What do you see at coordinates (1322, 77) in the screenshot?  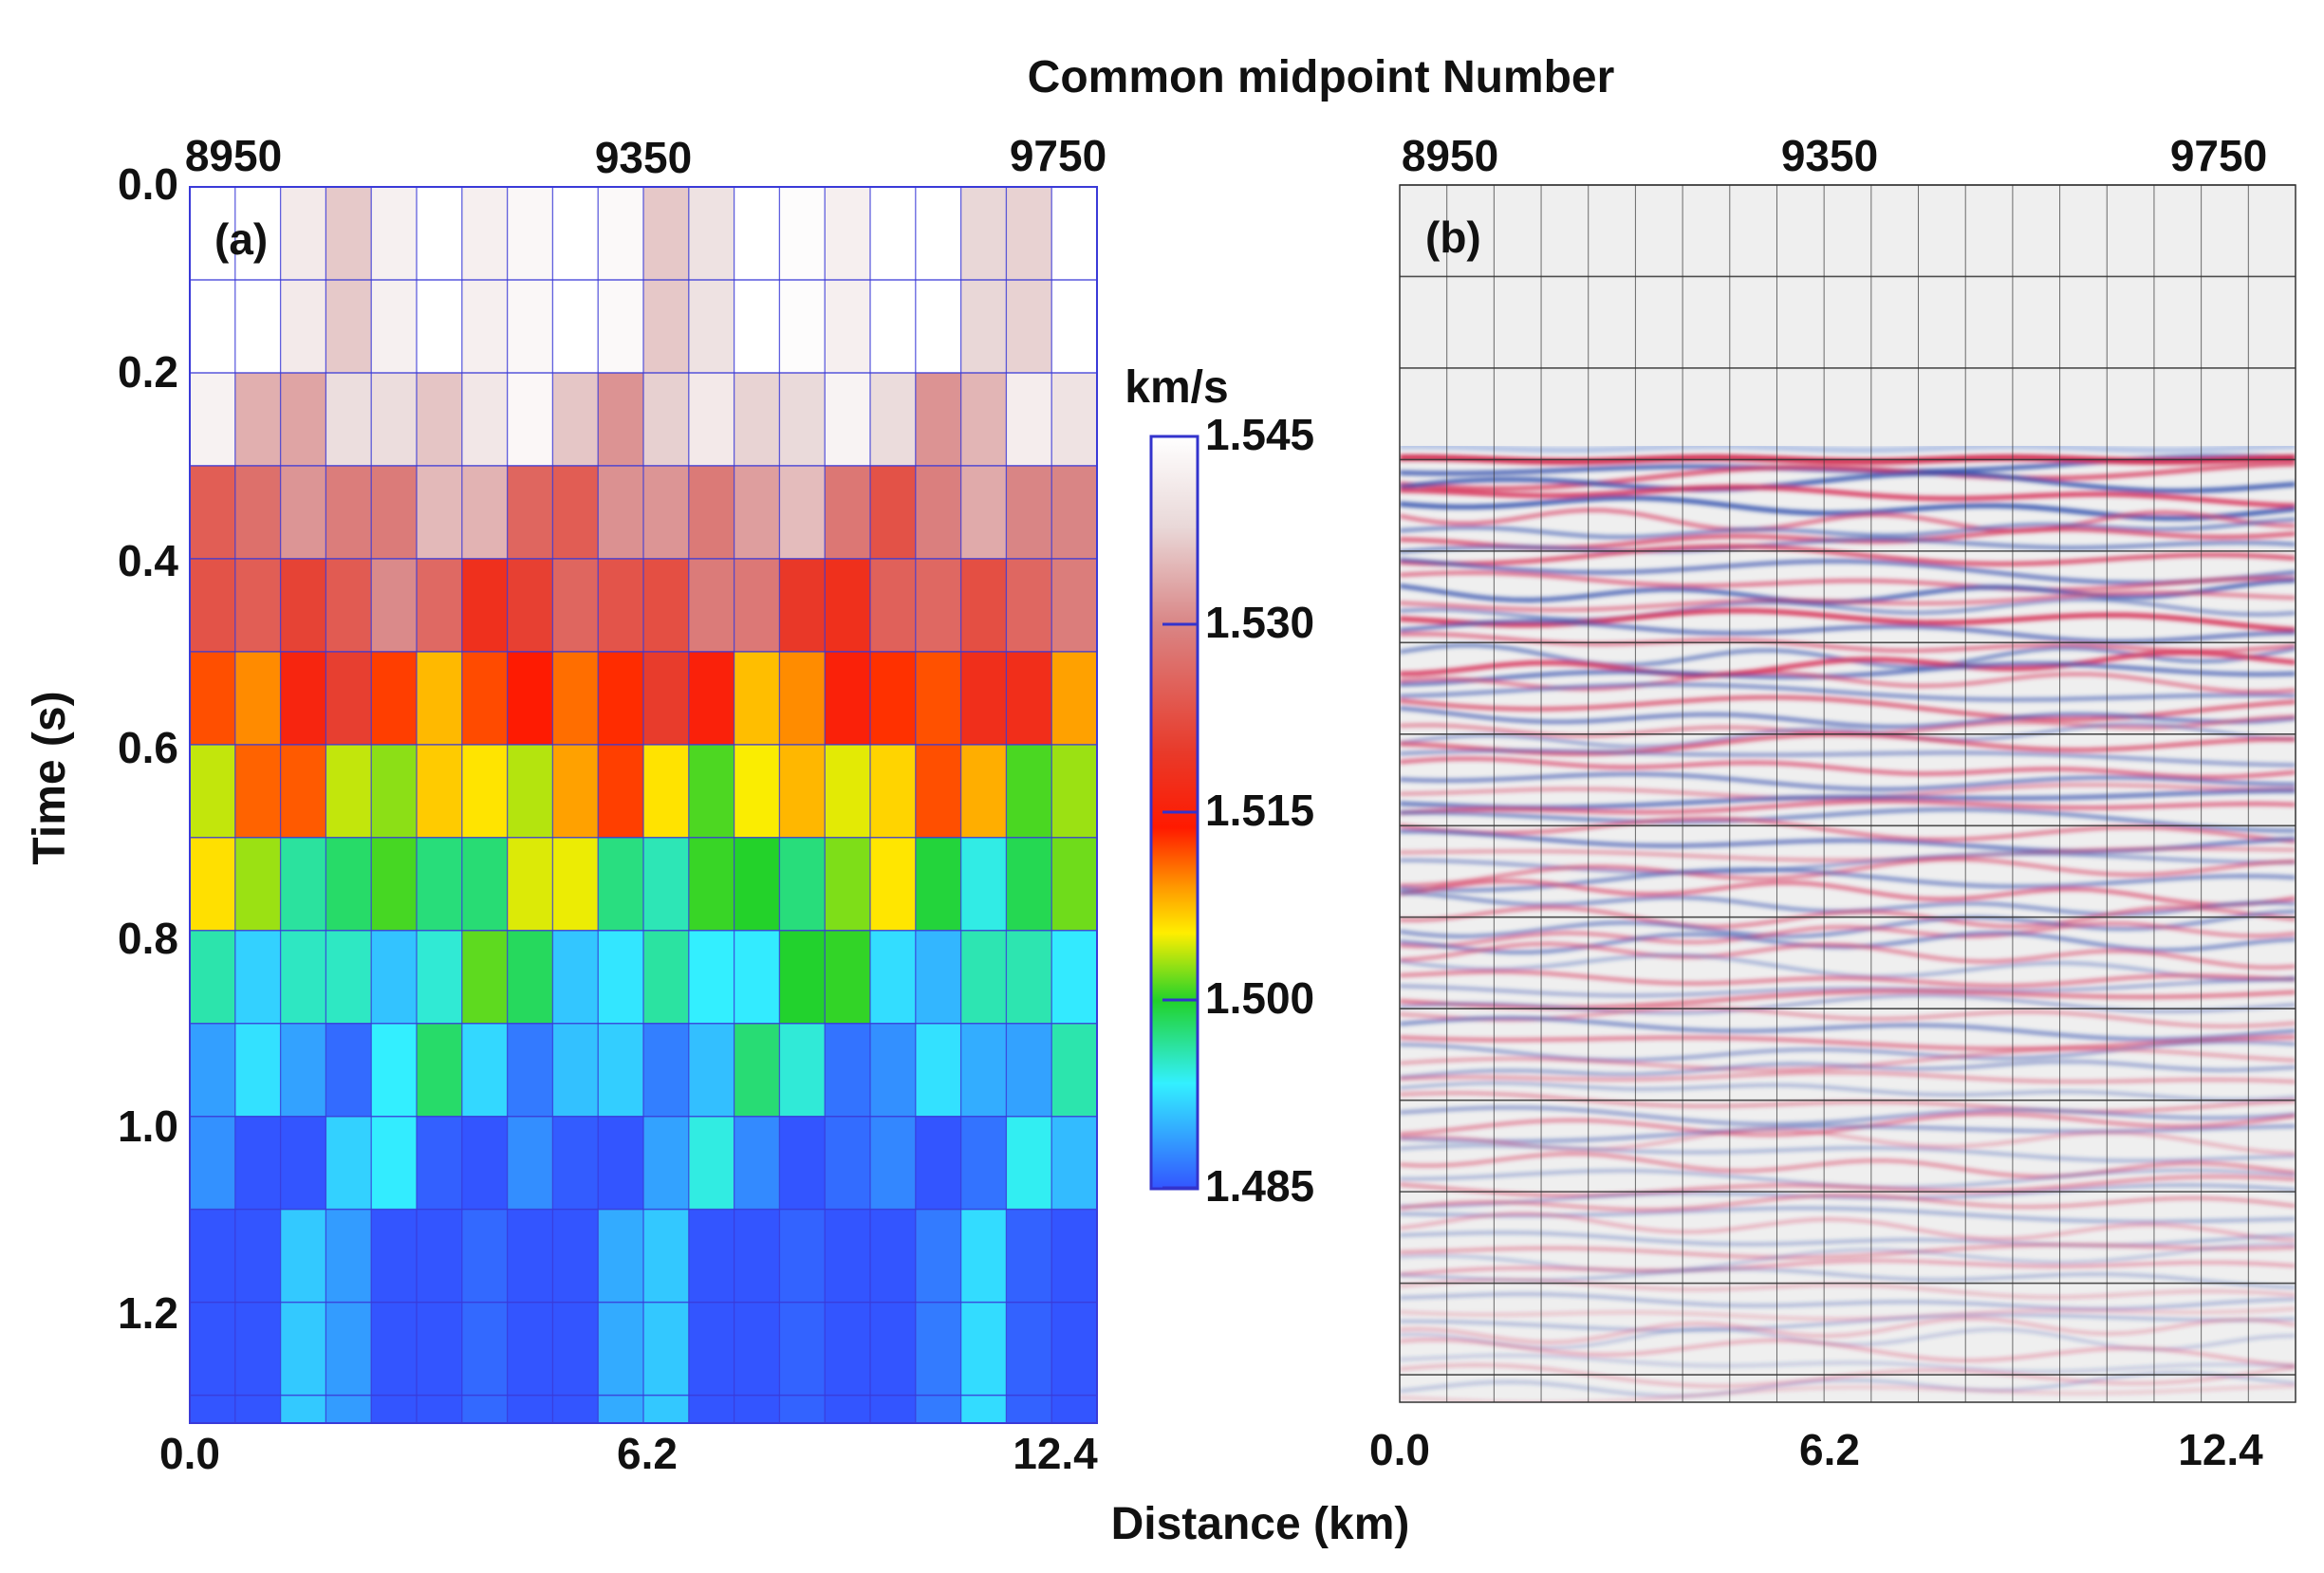 I see `figure-top-title: Common midpoint Number` at bounding box center [1322, 77].